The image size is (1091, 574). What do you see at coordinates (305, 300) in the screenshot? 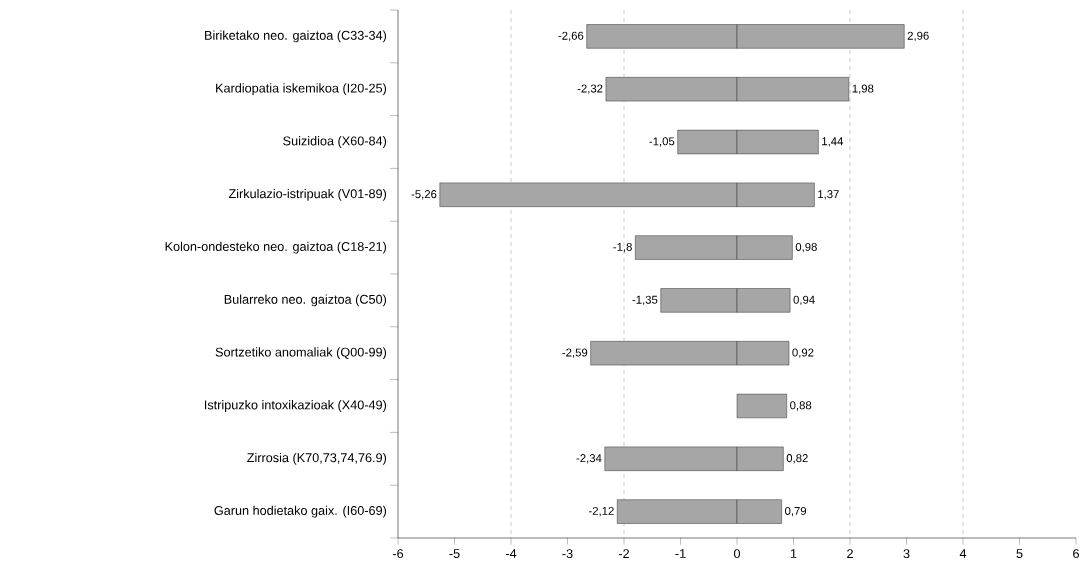
I see `y-tick-label: Bularreko neo. gaiztoa (C50)` at bounding box center [305, 300].